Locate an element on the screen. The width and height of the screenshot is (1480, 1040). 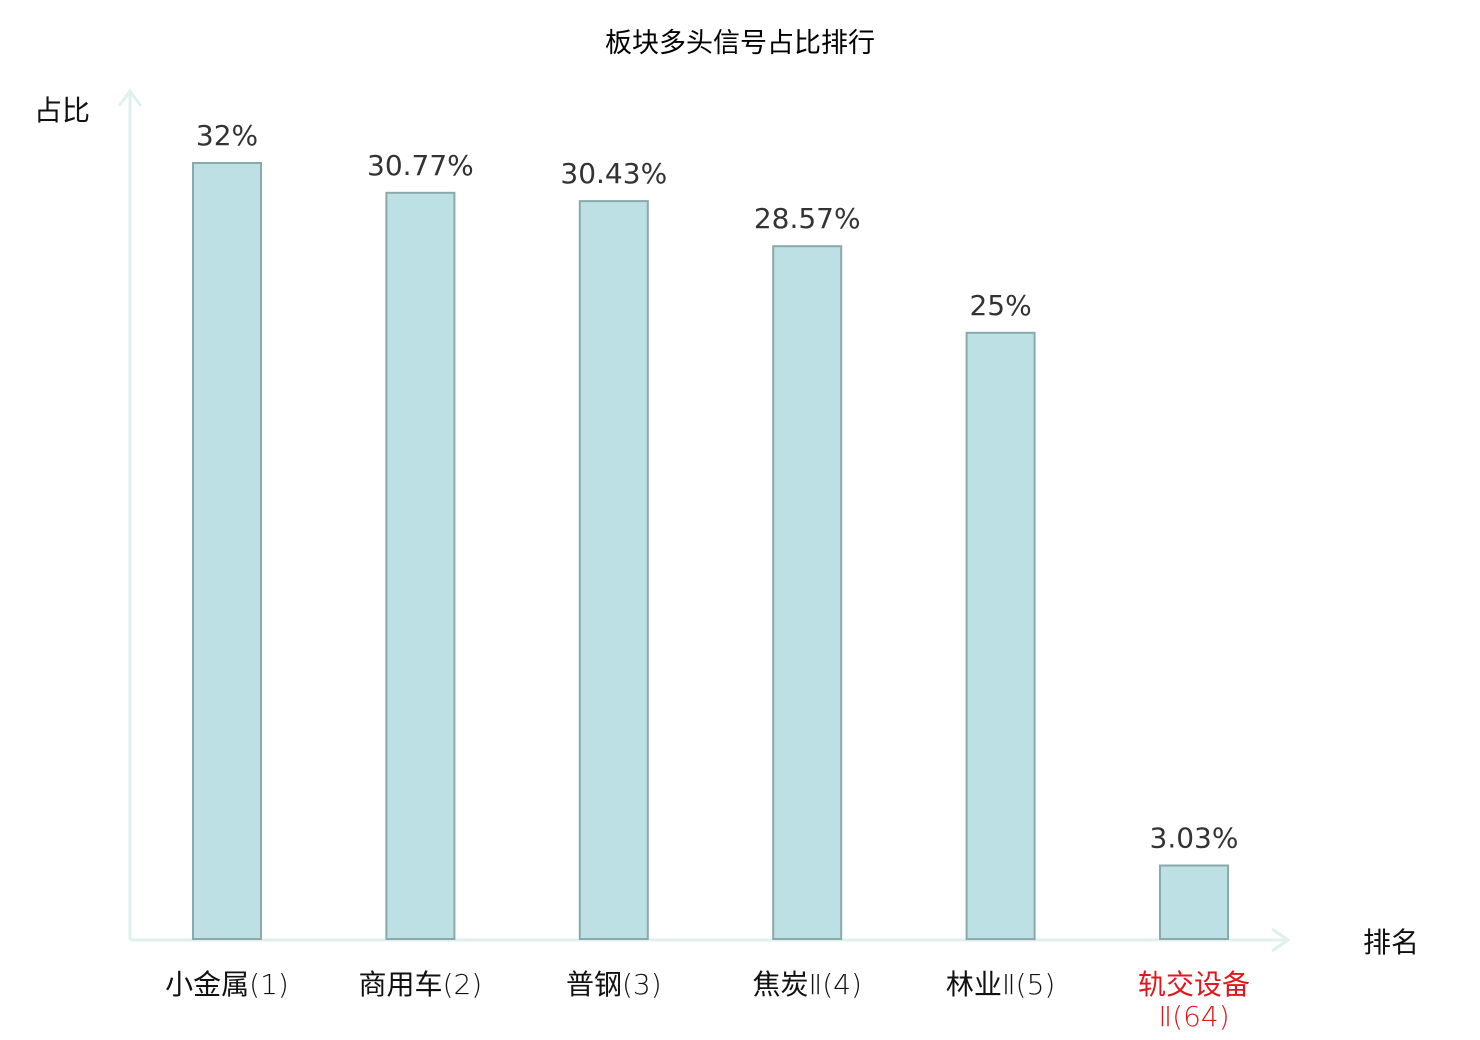
x-tick-label-5: 林业Ⅱ(5) is located at coordinates (1000, 984).